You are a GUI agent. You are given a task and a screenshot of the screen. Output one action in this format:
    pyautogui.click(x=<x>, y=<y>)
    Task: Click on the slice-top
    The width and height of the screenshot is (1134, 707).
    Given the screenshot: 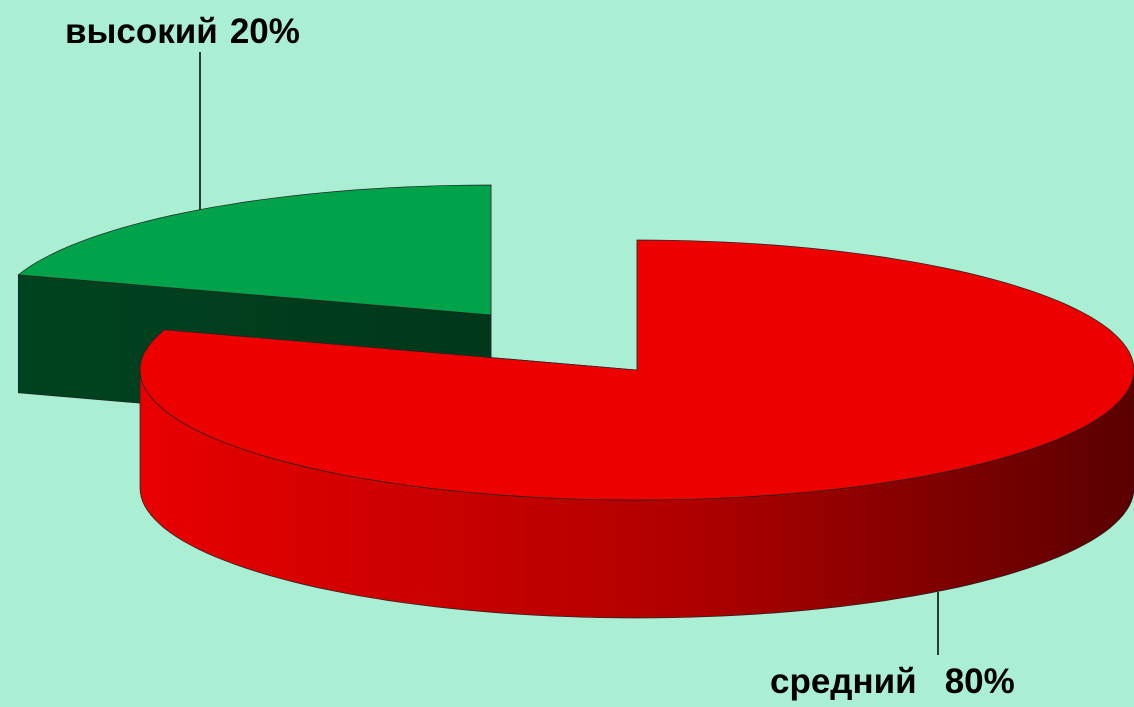 What is the action you would take?
    pyautogui.click(x=254, y=250)
    